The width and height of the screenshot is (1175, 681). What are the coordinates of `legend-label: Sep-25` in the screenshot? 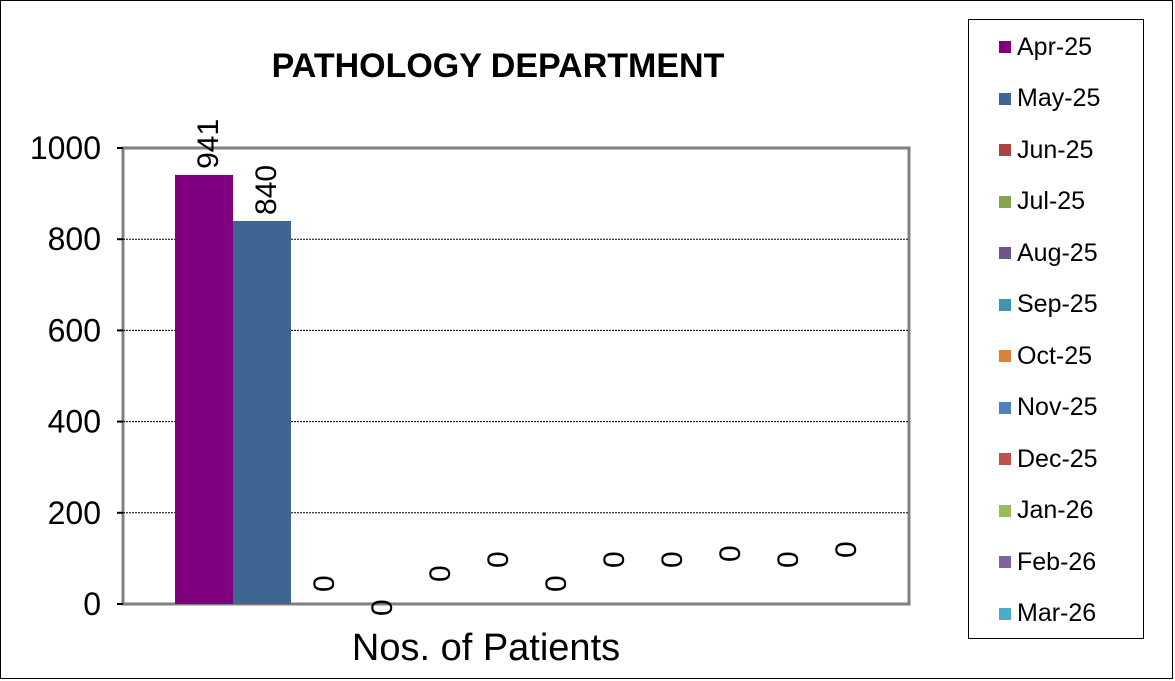 It's located at (1057, 304).